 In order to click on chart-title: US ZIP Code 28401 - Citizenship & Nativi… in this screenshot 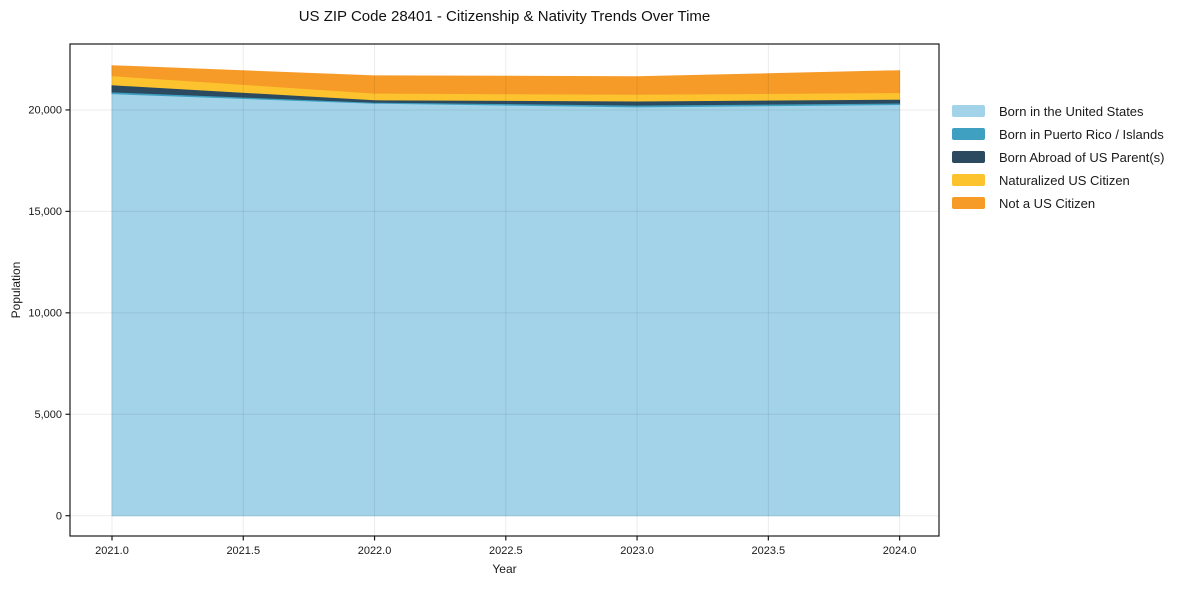, I will do `click(504, 16)`.